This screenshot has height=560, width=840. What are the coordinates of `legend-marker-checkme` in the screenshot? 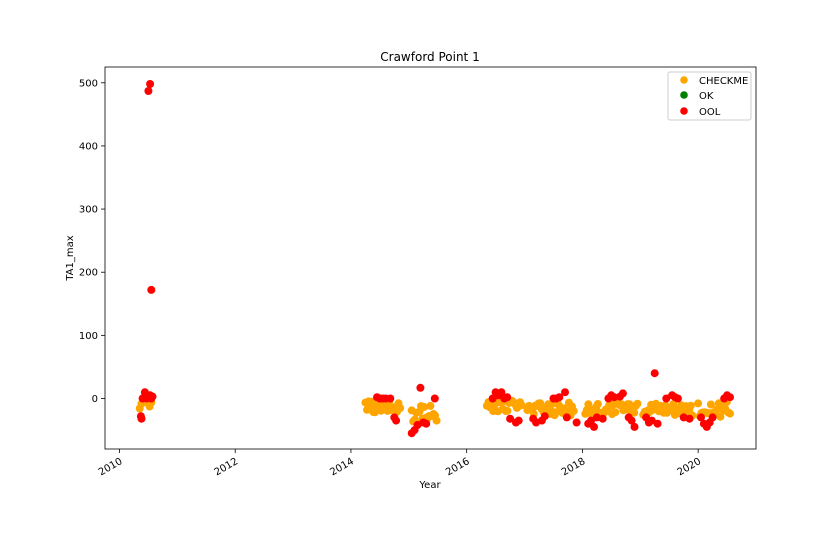 It's located at (684, 80).